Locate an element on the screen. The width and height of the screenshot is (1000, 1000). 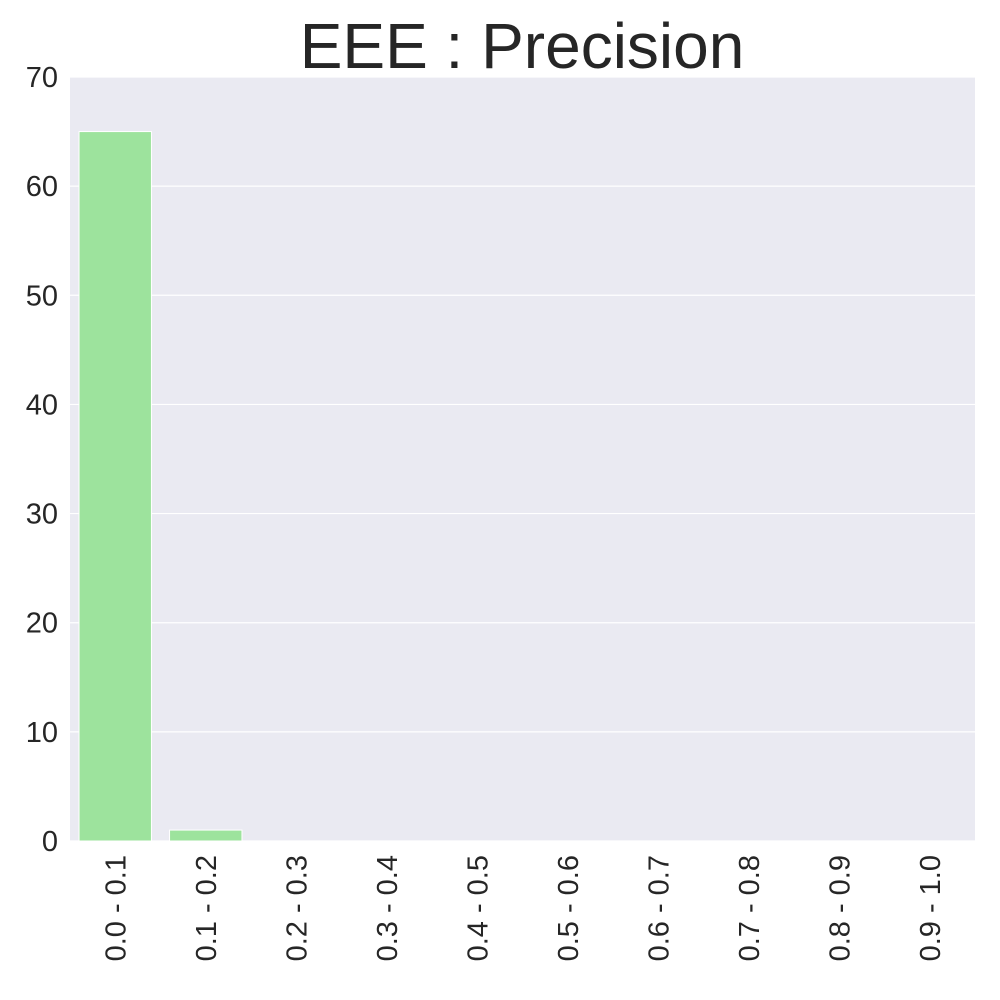
x-tick-label: 0.8 - 0.9 is located at coordinates (840, 908).